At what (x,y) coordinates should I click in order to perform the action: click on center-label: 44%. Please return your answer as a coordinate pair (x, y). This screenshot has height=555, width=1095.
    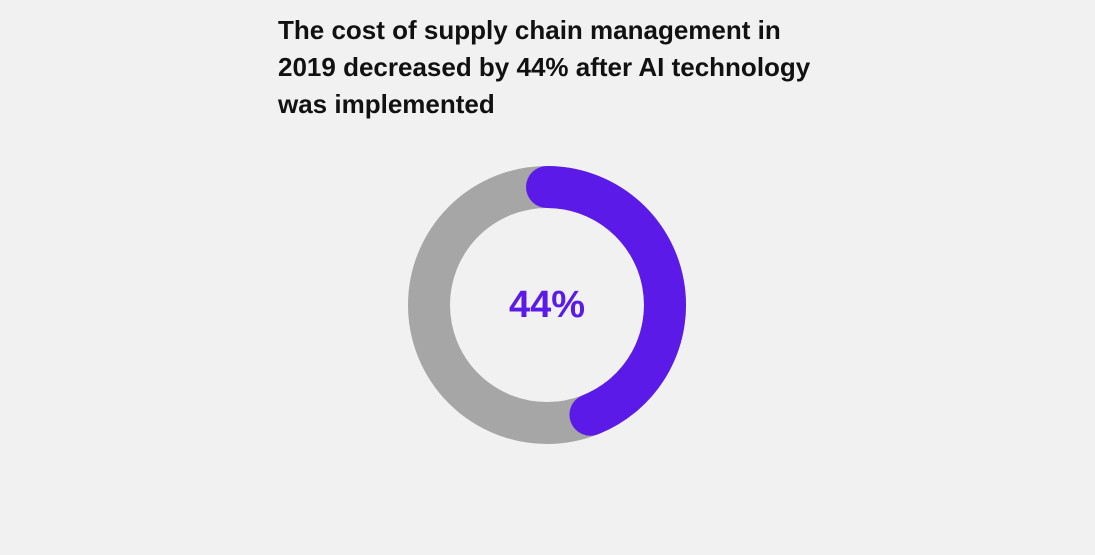
    Looking at the image, I should click on (547, 305).